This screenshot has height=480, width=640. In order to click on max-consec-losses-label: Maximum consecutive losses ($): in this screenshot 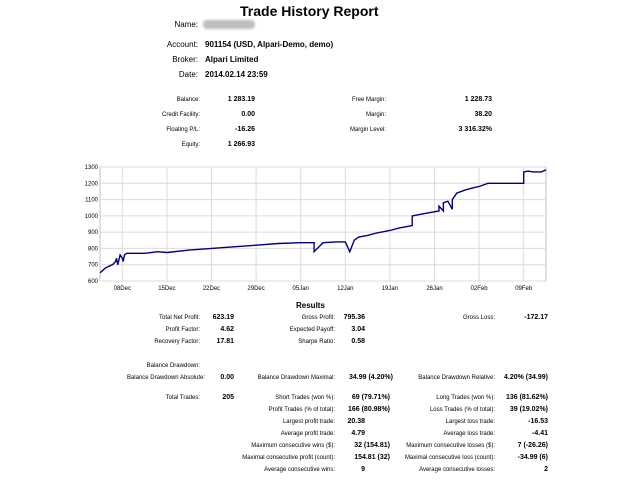, I will do `click(450, 446)`.